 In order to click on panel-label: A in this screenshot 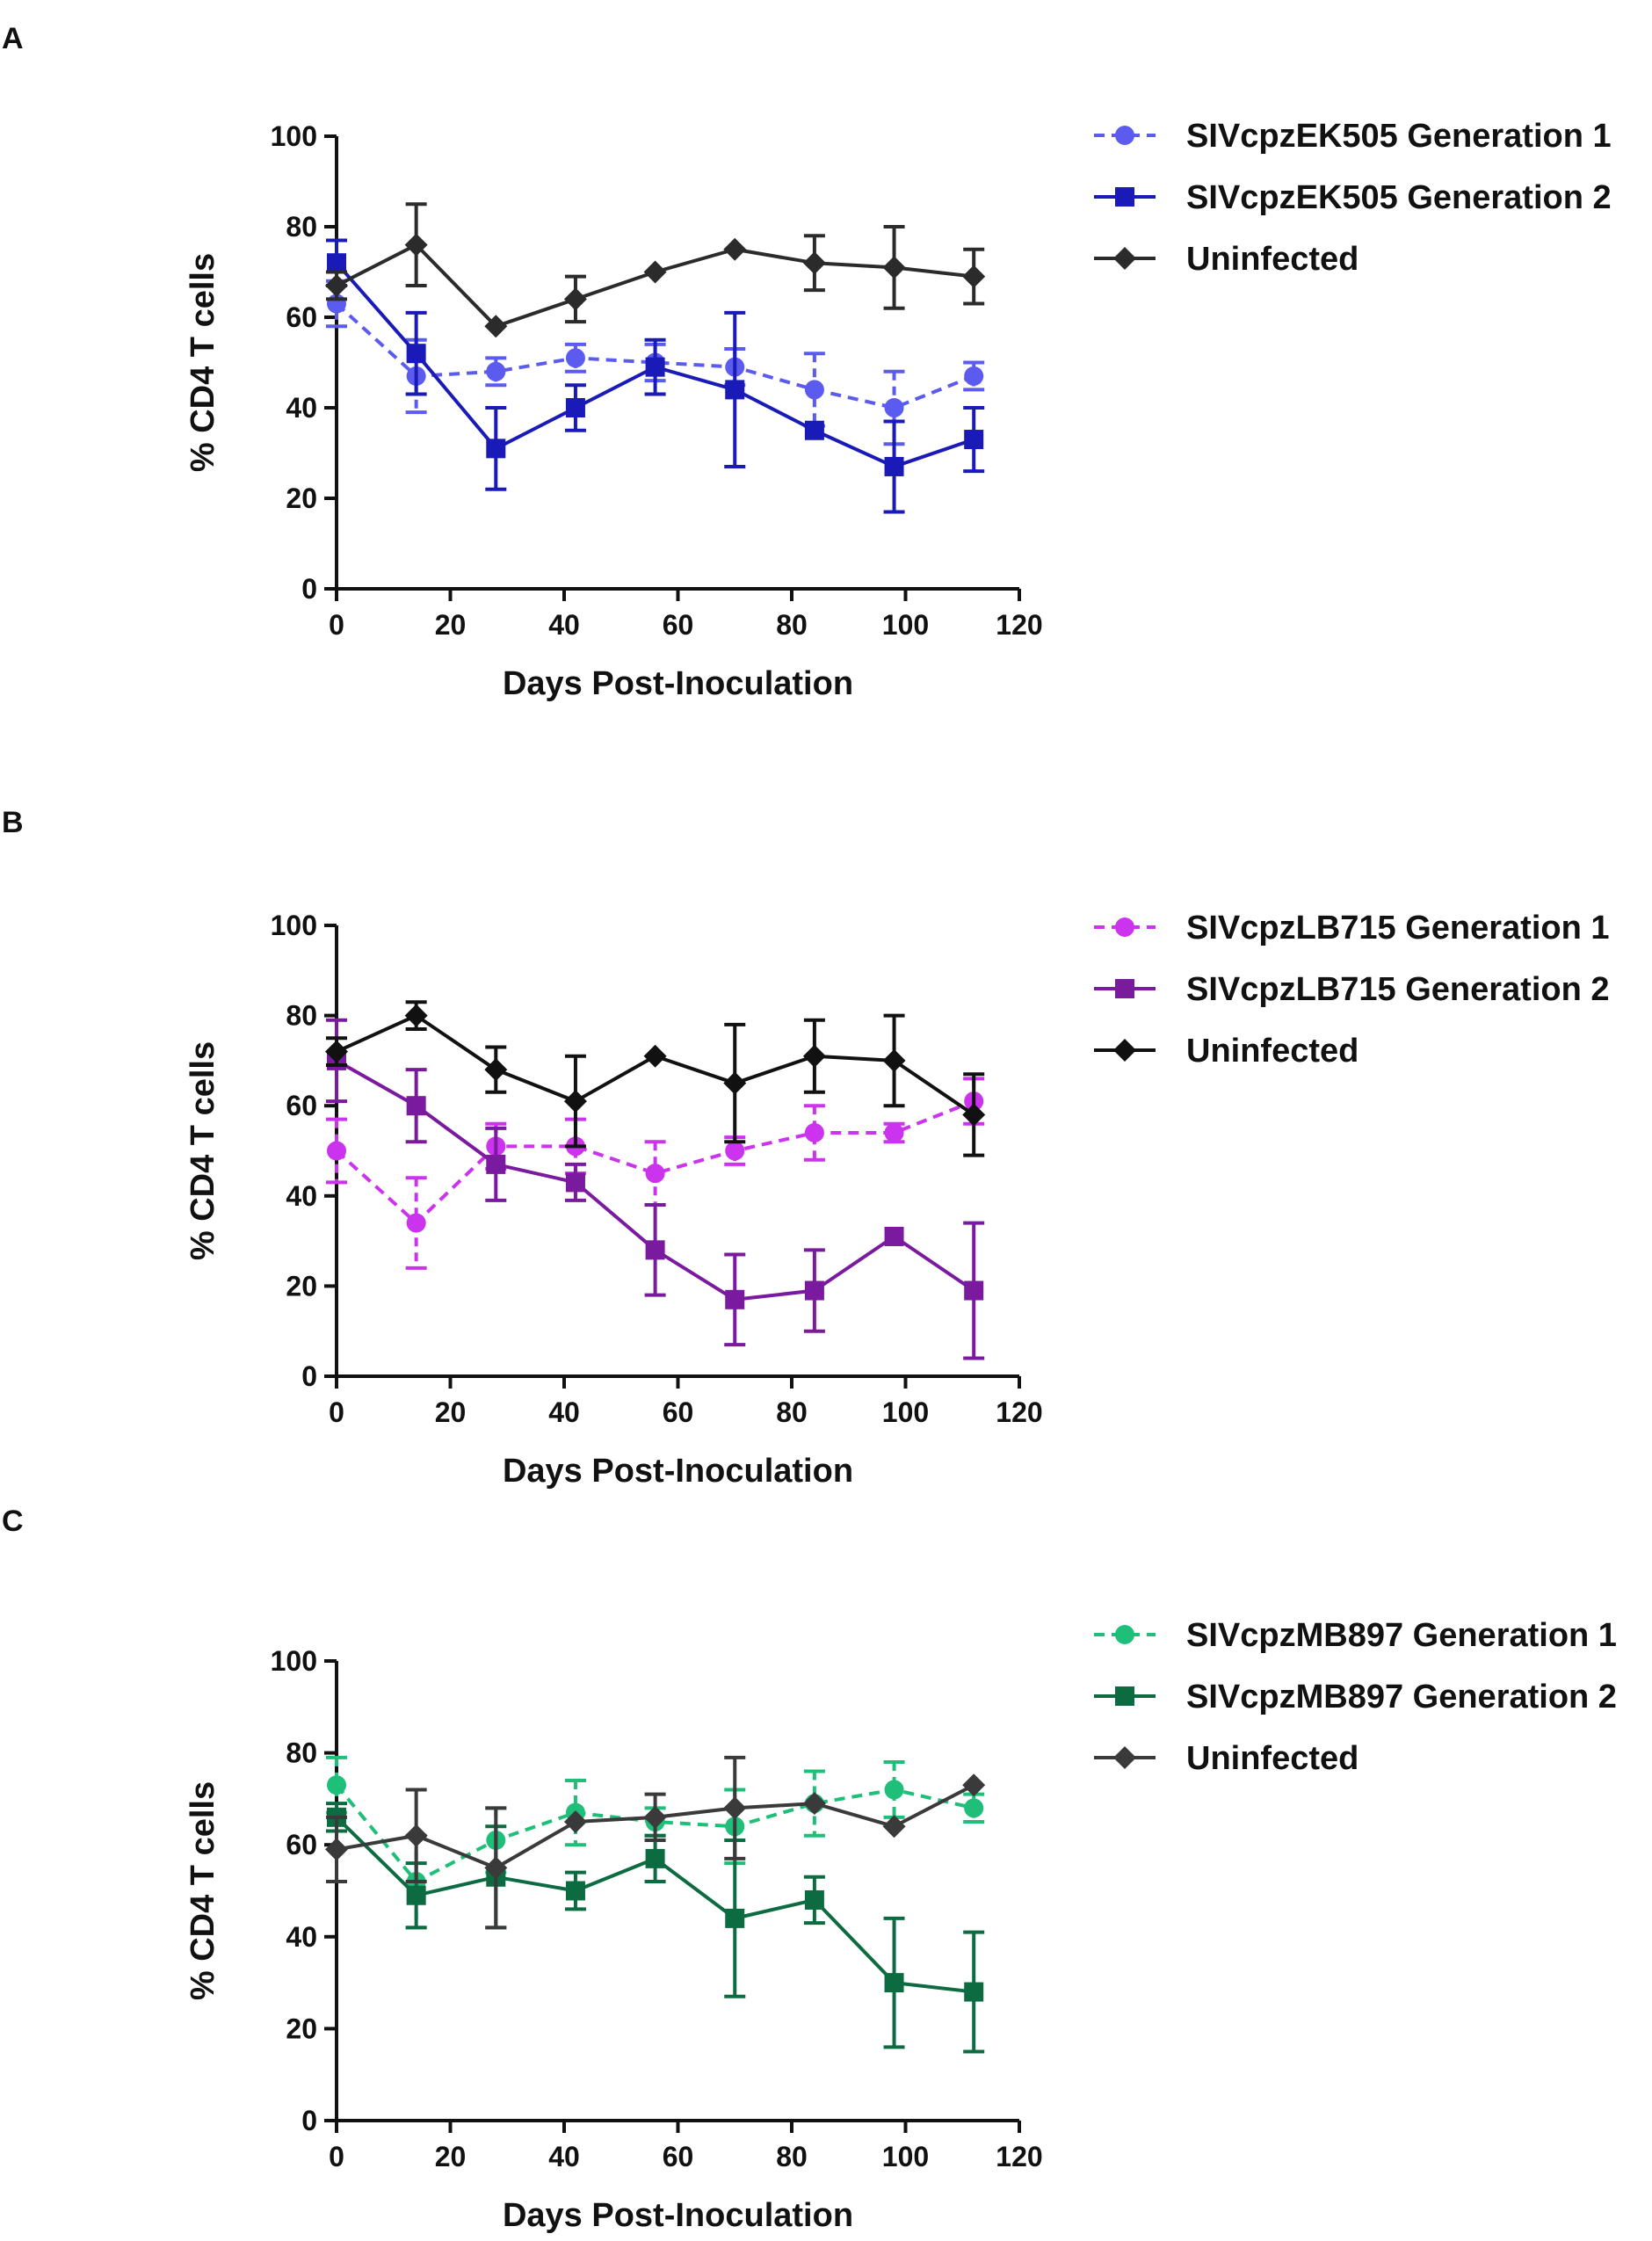, I will do `click(13, 38)`.